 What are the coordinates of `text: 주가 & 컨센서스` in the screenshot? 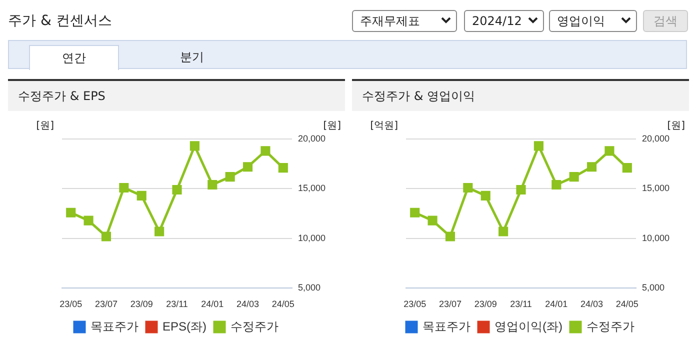 It's located at (60, 21).